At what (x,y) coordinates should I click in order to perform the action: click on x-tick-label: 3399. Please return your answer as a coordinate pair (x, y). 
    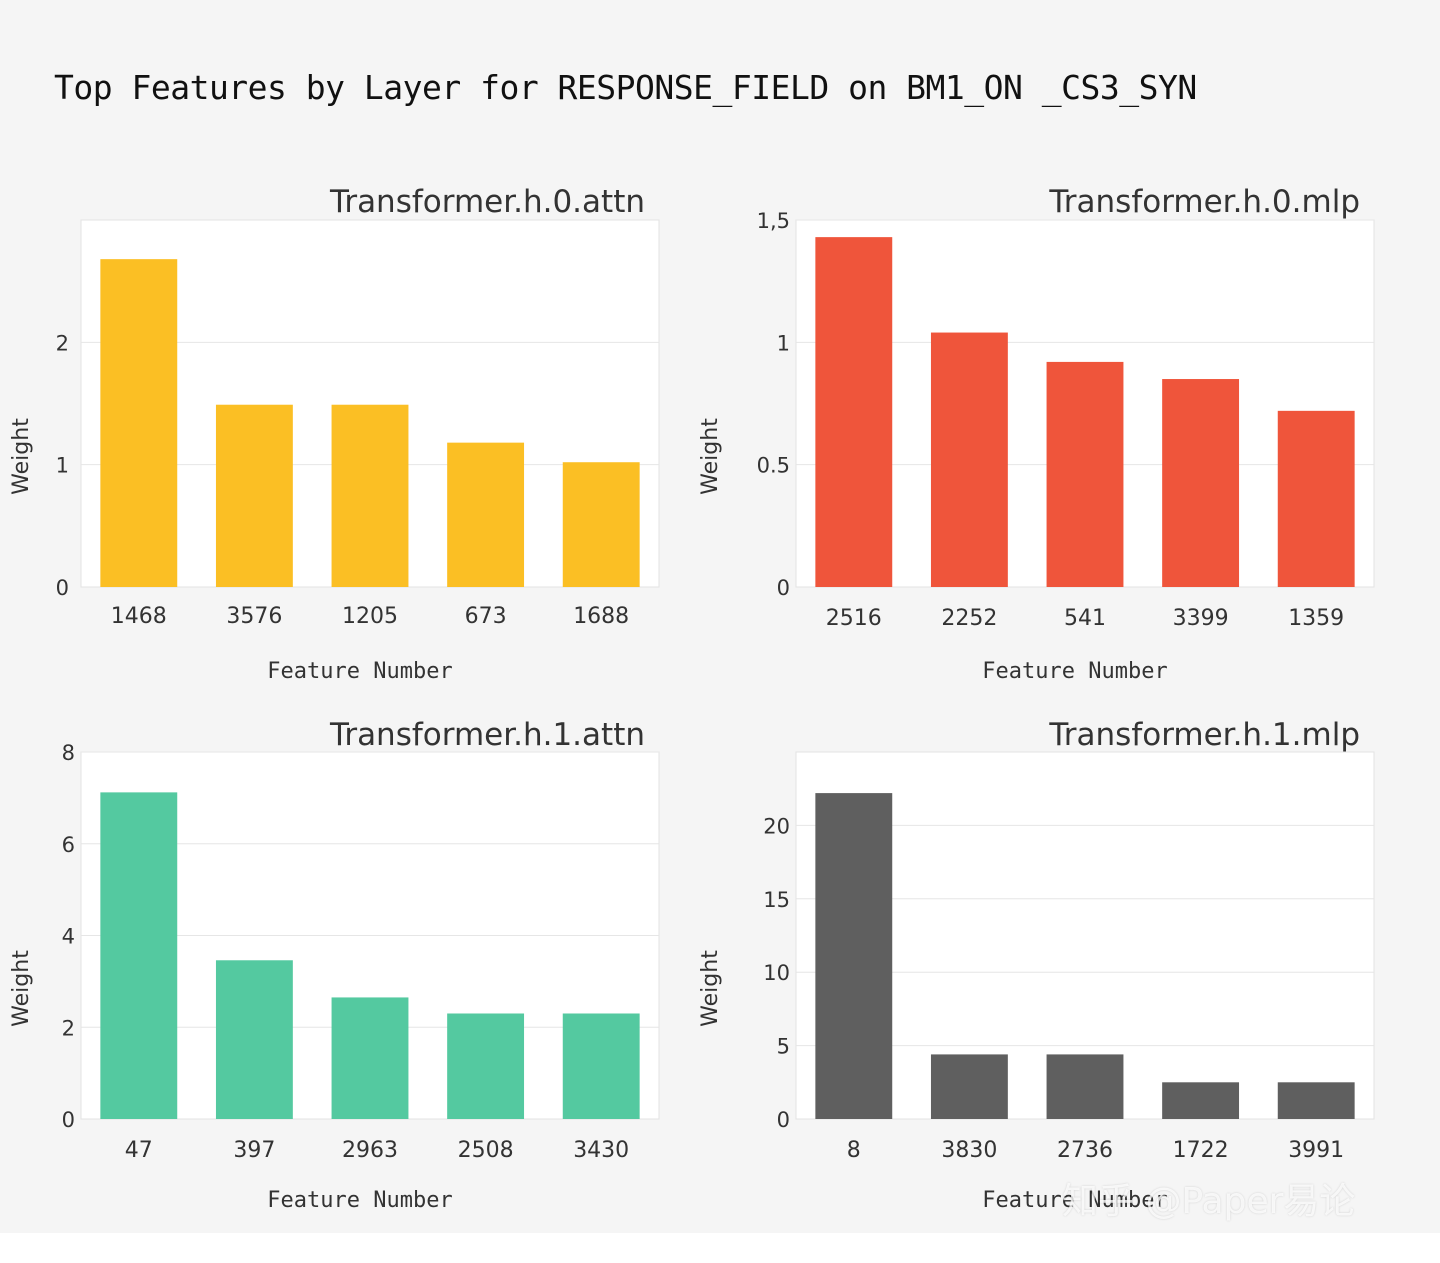
    Looking at the image, I should click on (1201, 618).